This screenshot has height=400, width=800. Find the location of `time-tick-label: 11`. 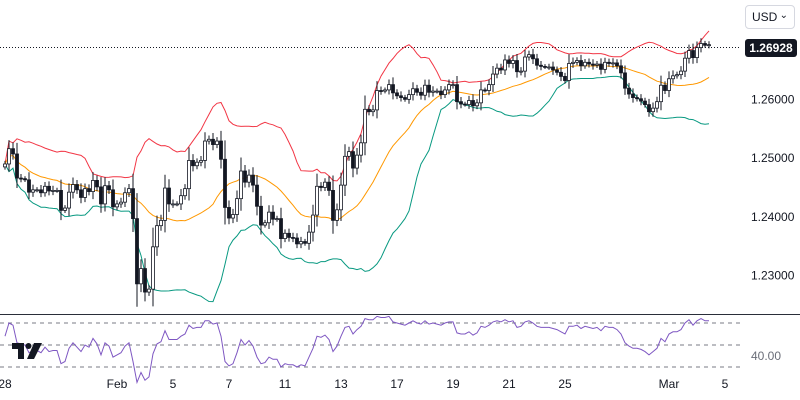

time-tick-label: 11 is located at coordinates (285, 384).